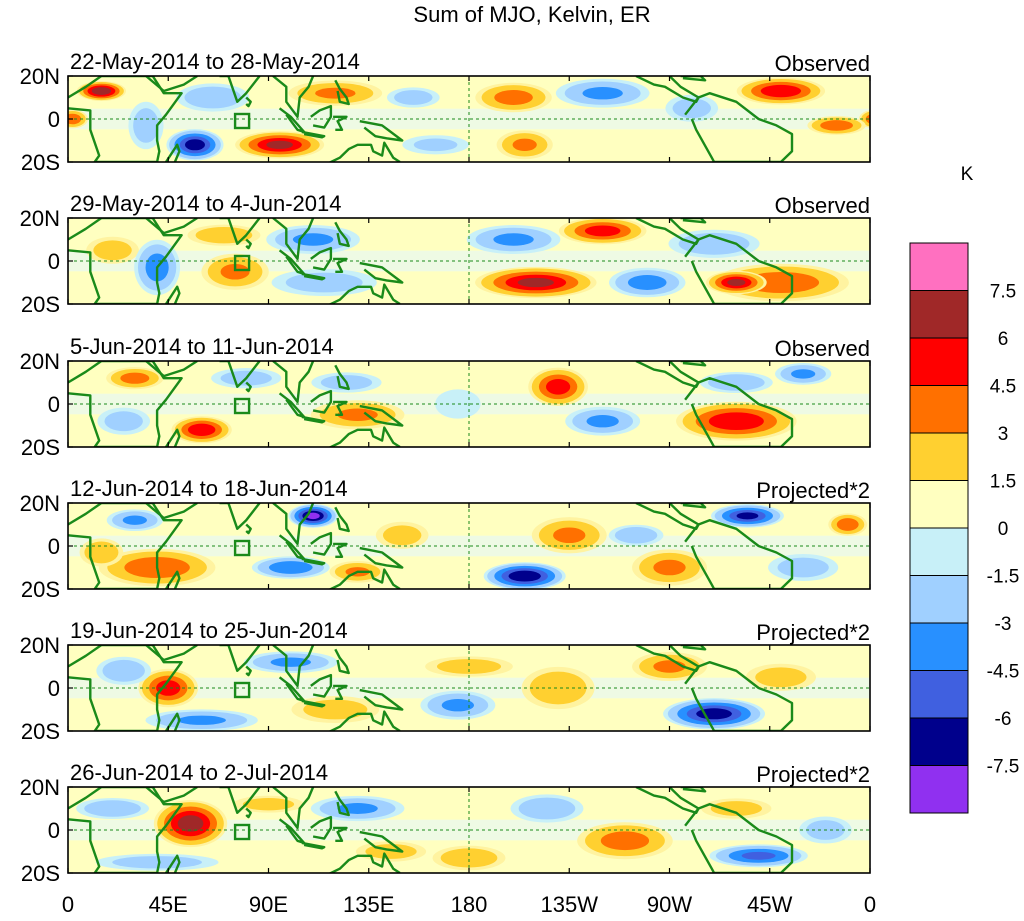 Image resolution: width=1024 pixels, height=921 pixels. Describe the element at coordinates (1003, 482) in the screenshot. I see `colorbar-tick-label: 1.5` at that location.